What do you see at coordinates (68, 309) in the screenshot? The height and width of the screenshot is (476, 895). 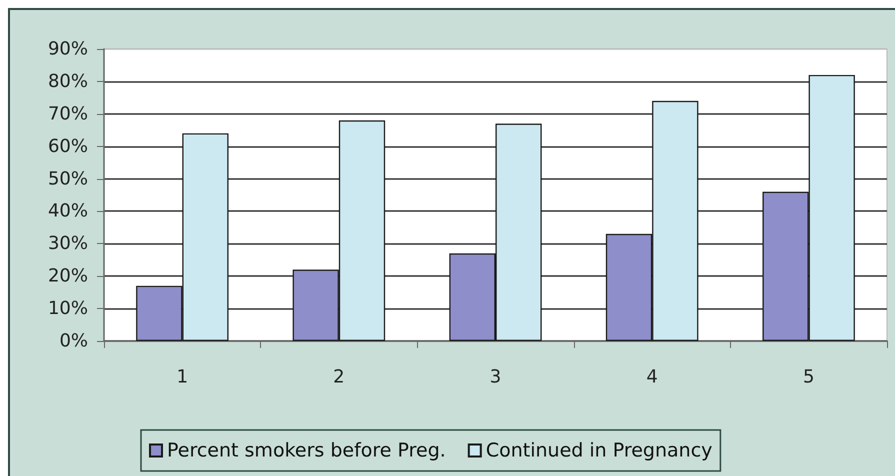 I see `y-tick-label: 10%` at bounding box center [68, 309].